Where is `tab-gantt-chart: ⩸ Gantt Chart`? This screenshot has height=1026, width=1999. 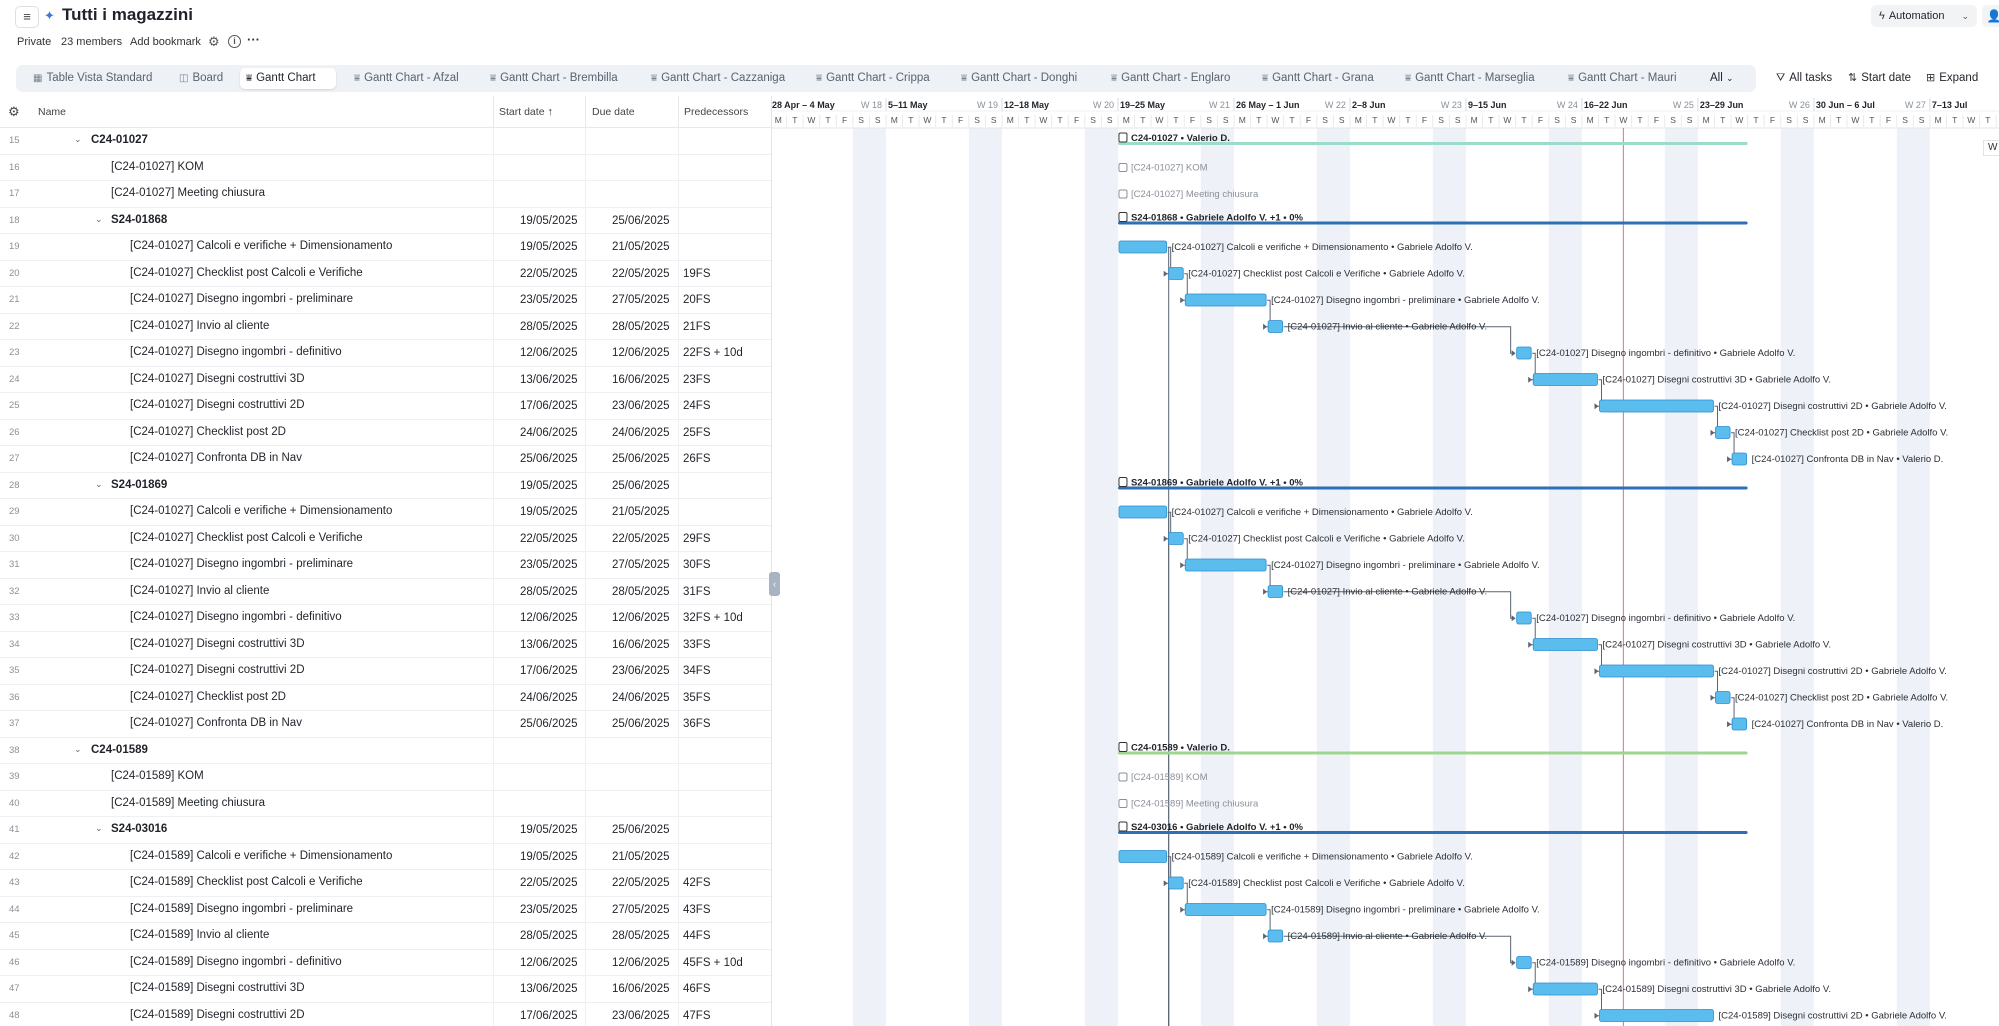 tab-gantt-chart: ⩸ Gantt Chart is located at coordinates (288, 78).